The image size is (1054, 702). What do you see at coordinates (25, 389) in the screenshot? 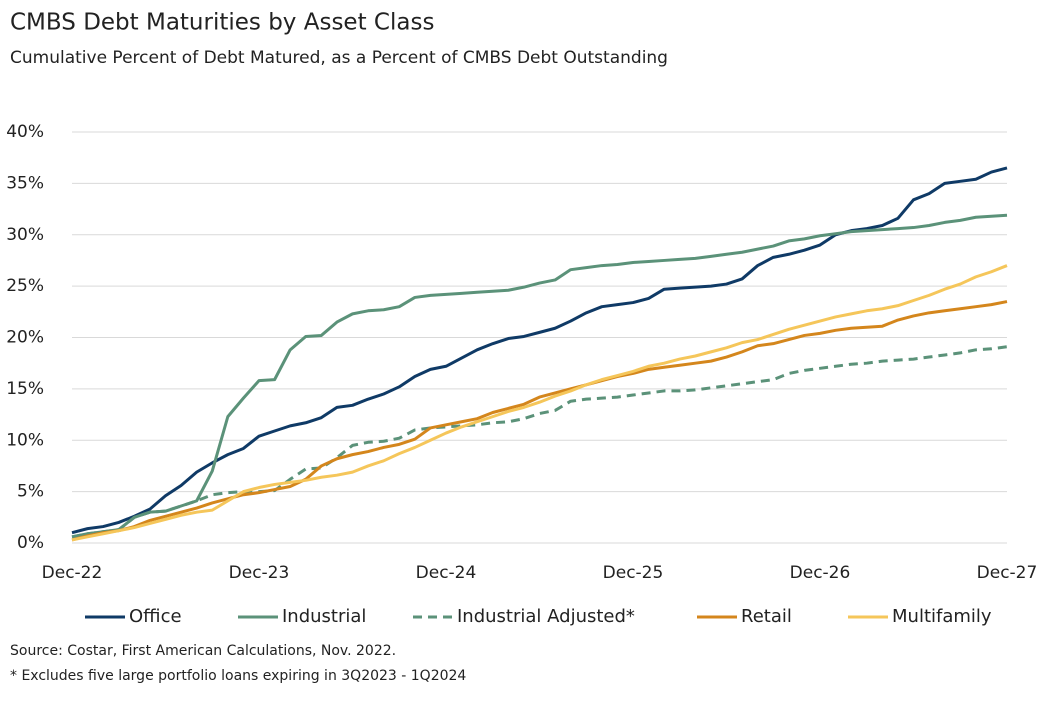
I see `y-tick-label: 15%` at bounding box center [25, 389].